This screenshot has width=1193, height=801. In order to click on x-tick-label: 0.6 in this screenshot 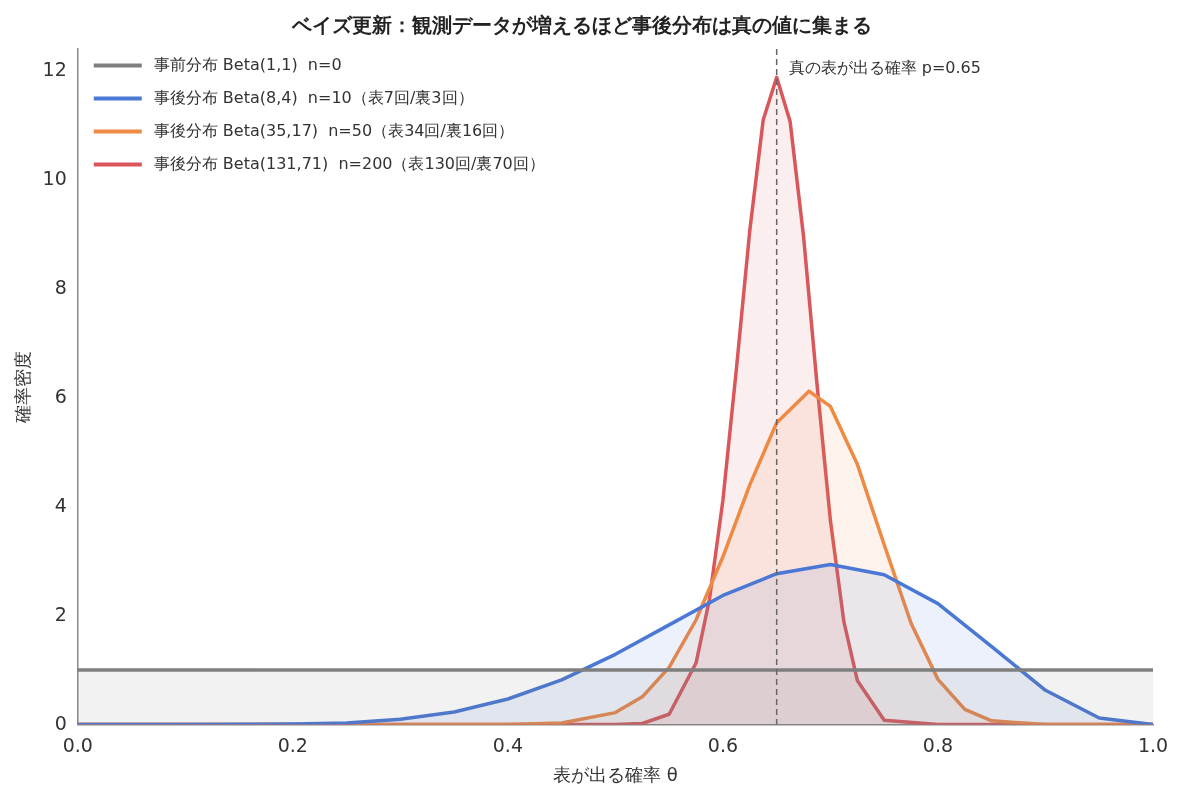, I will do `click(723, 744)`.